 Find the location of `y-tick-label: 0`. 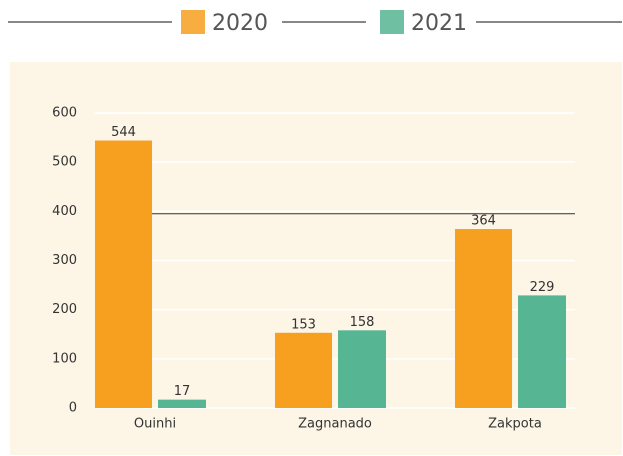

y-tick-label: 0 is located at coordinates (73, 408).